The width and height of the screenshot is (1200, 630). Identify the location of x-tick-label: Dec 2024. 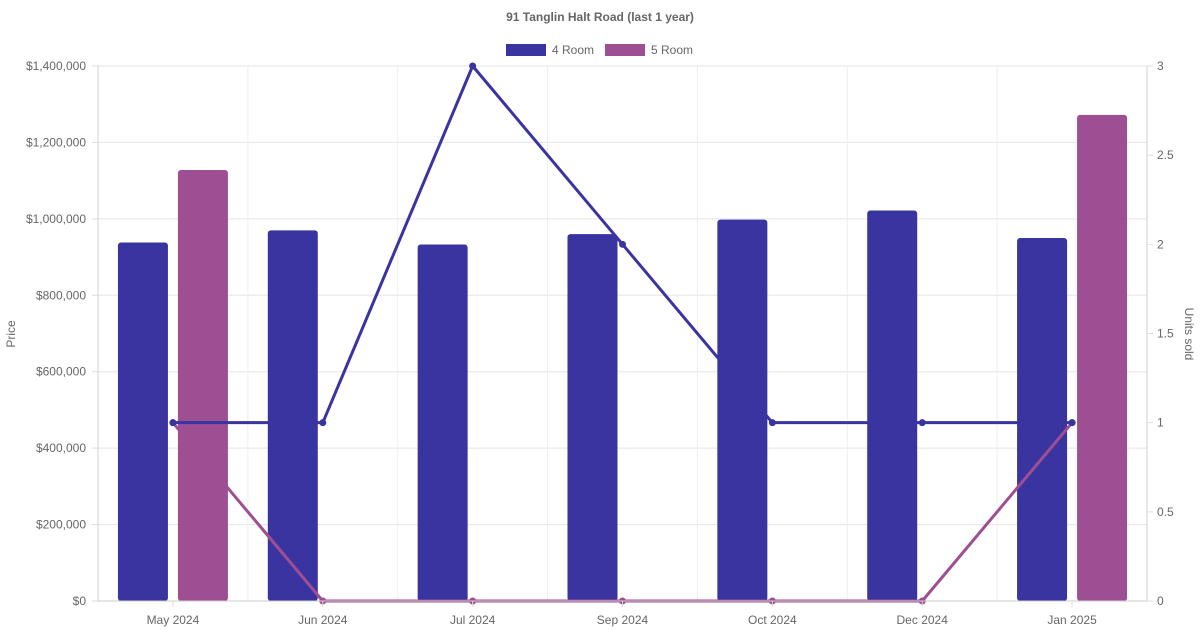
(923, 620).